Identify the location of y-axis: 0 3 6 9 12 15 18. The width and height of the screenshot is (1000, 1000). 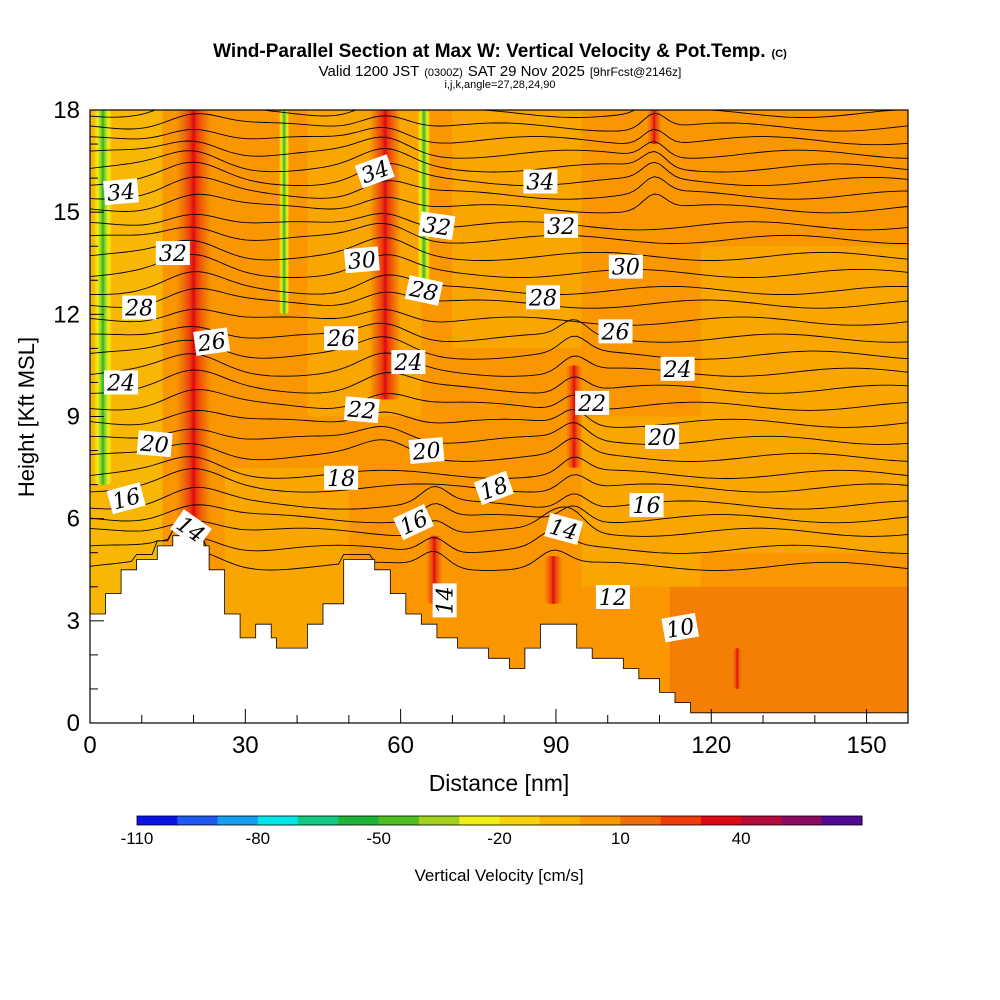
(78, 417).